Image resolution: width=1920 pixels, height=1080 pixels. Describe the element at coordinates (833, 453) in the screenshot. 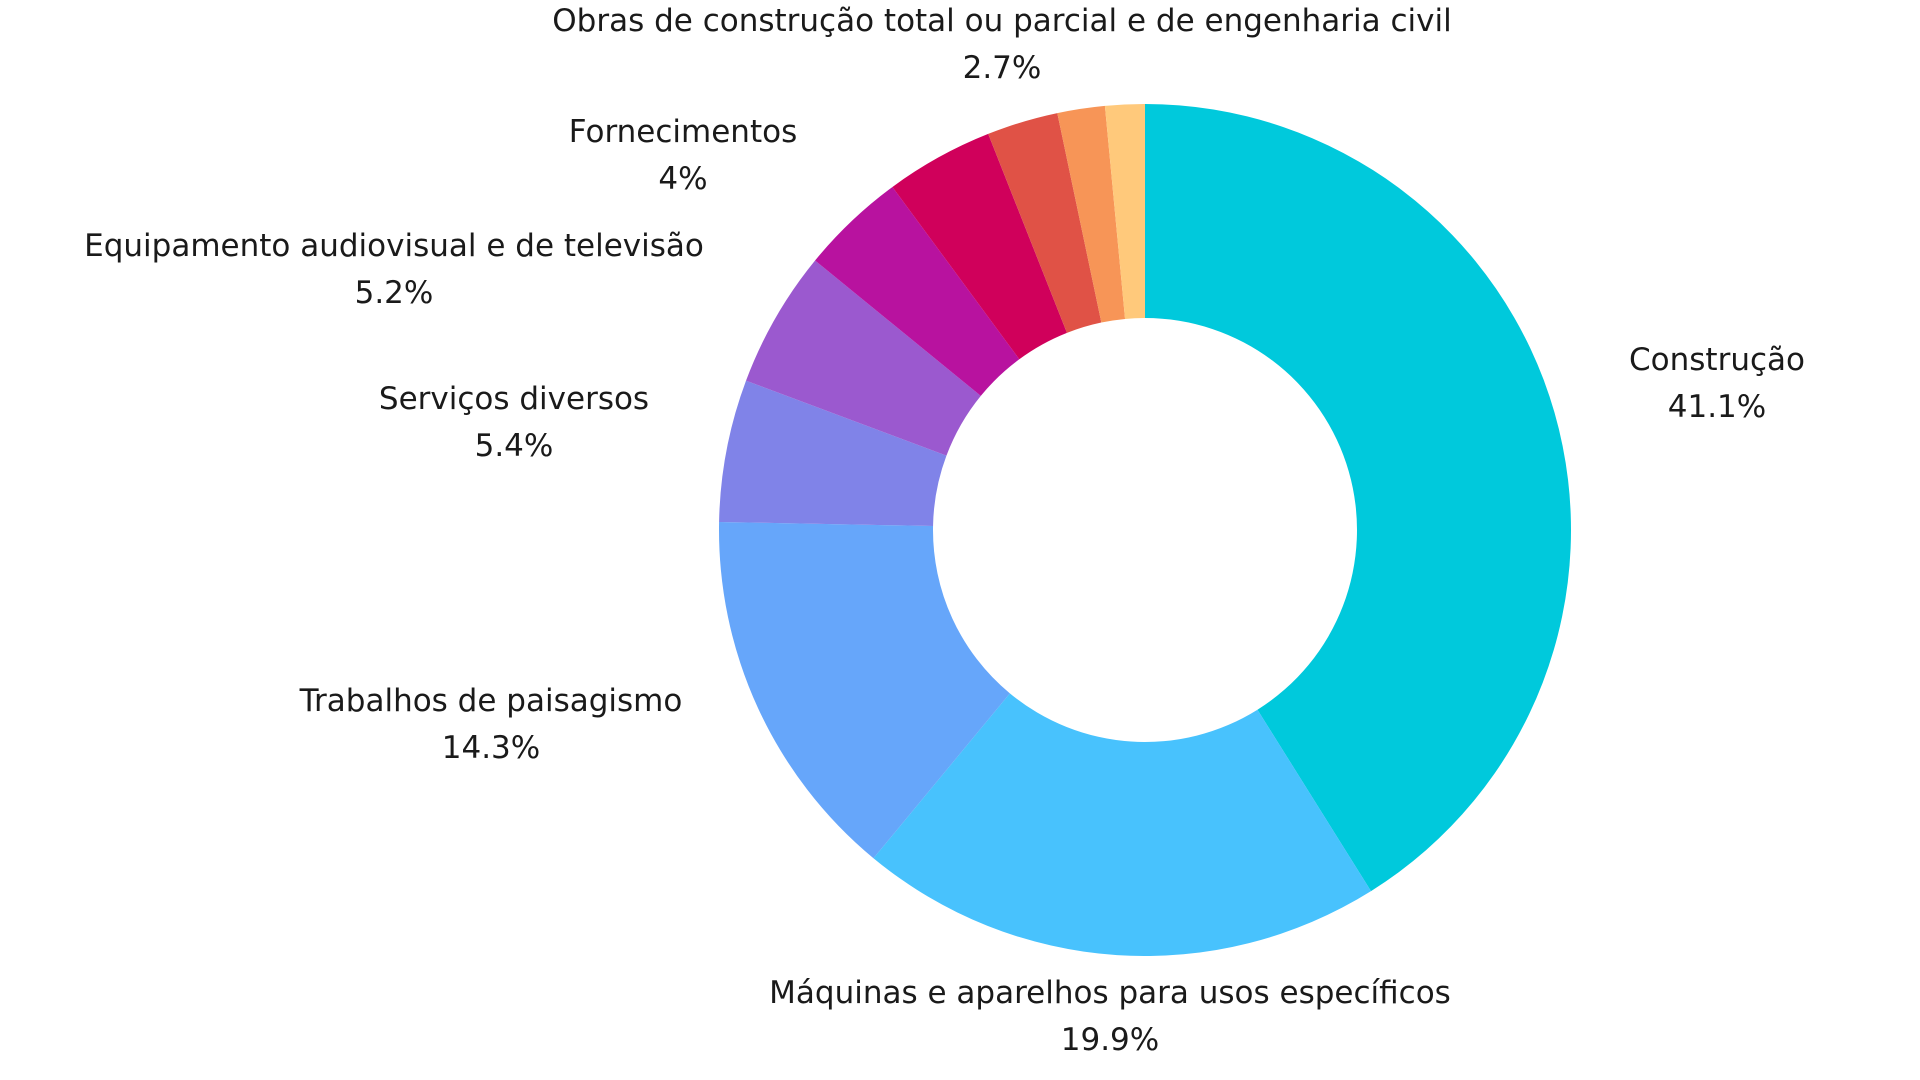

I see `slice-servi-os-diversos` at that location.